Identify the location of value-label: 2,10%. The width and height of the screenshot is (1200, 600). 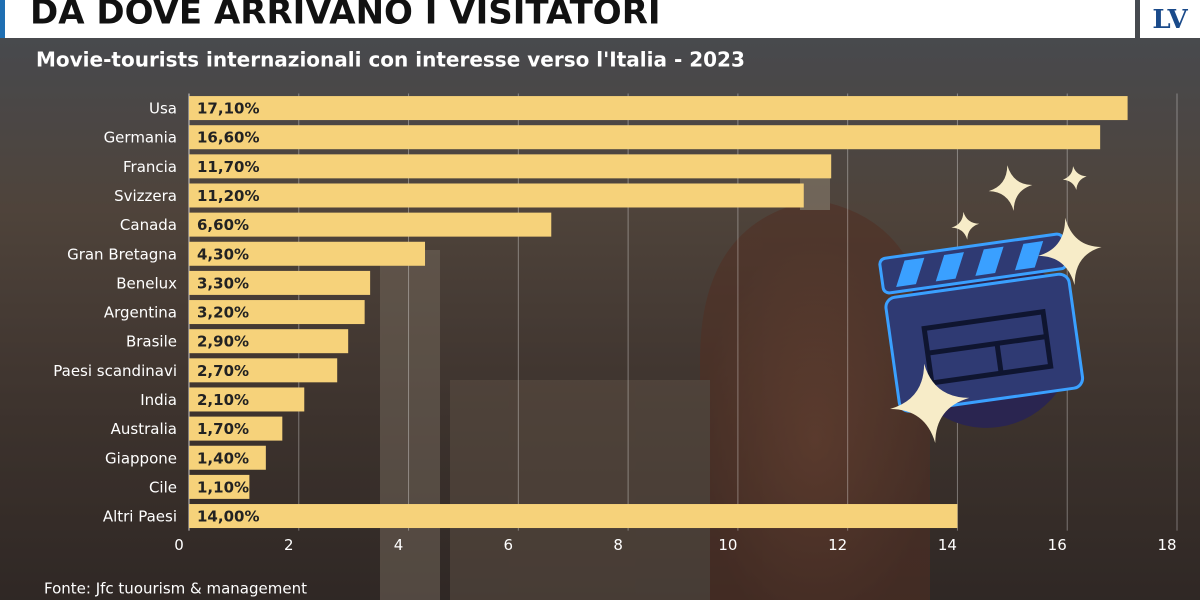
(223, 400).